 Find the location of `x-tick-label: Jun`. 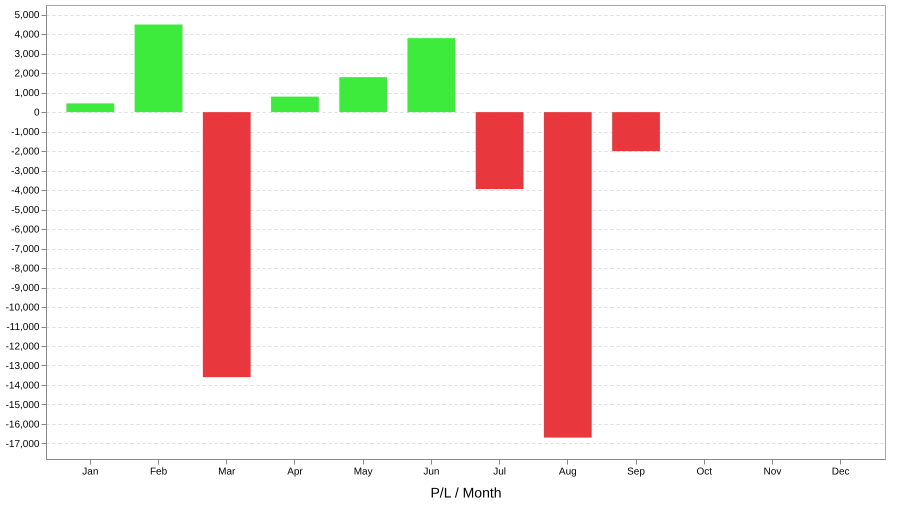

x-tick-label: Jun is located at coordinates (431, 472).